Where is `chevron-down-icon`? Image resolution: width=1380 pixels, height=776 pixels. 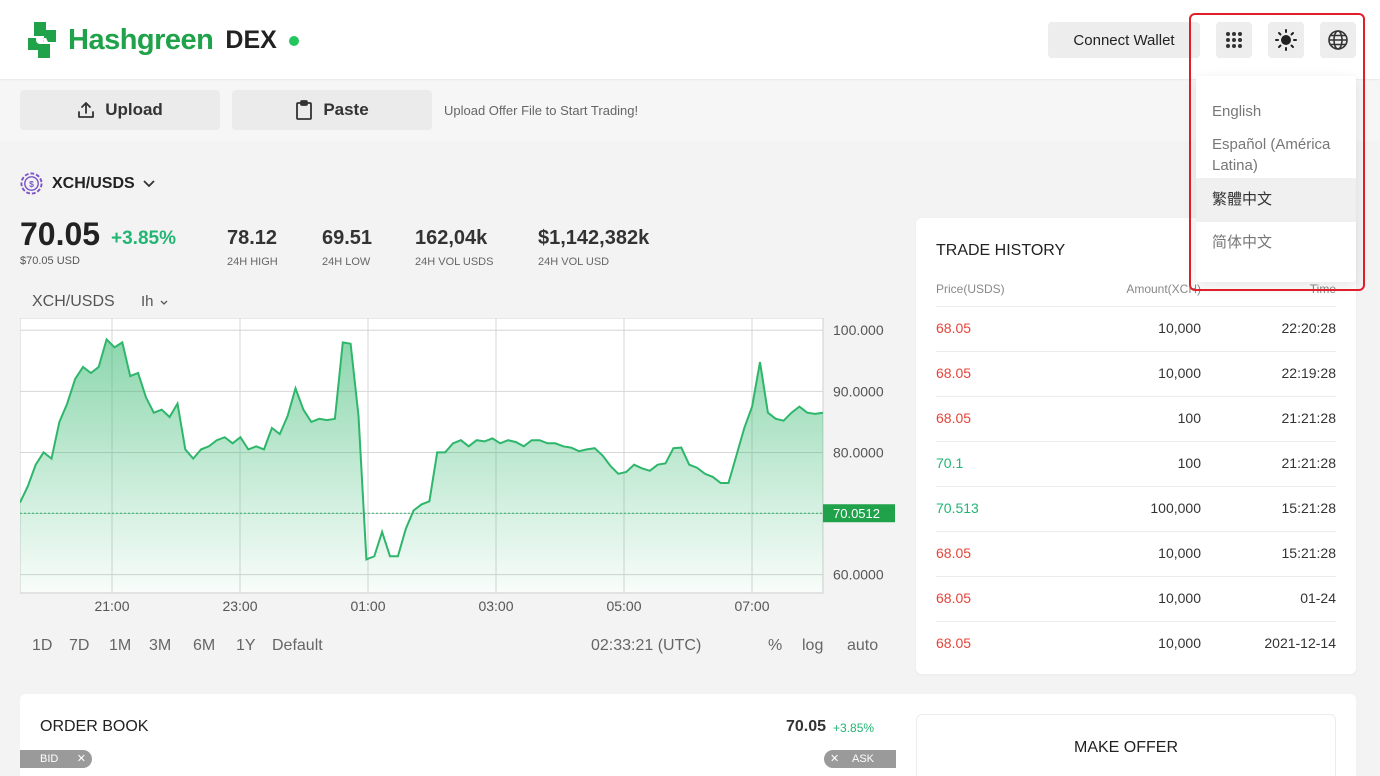 chevron-down-icon is located at coordinates (149, 183).